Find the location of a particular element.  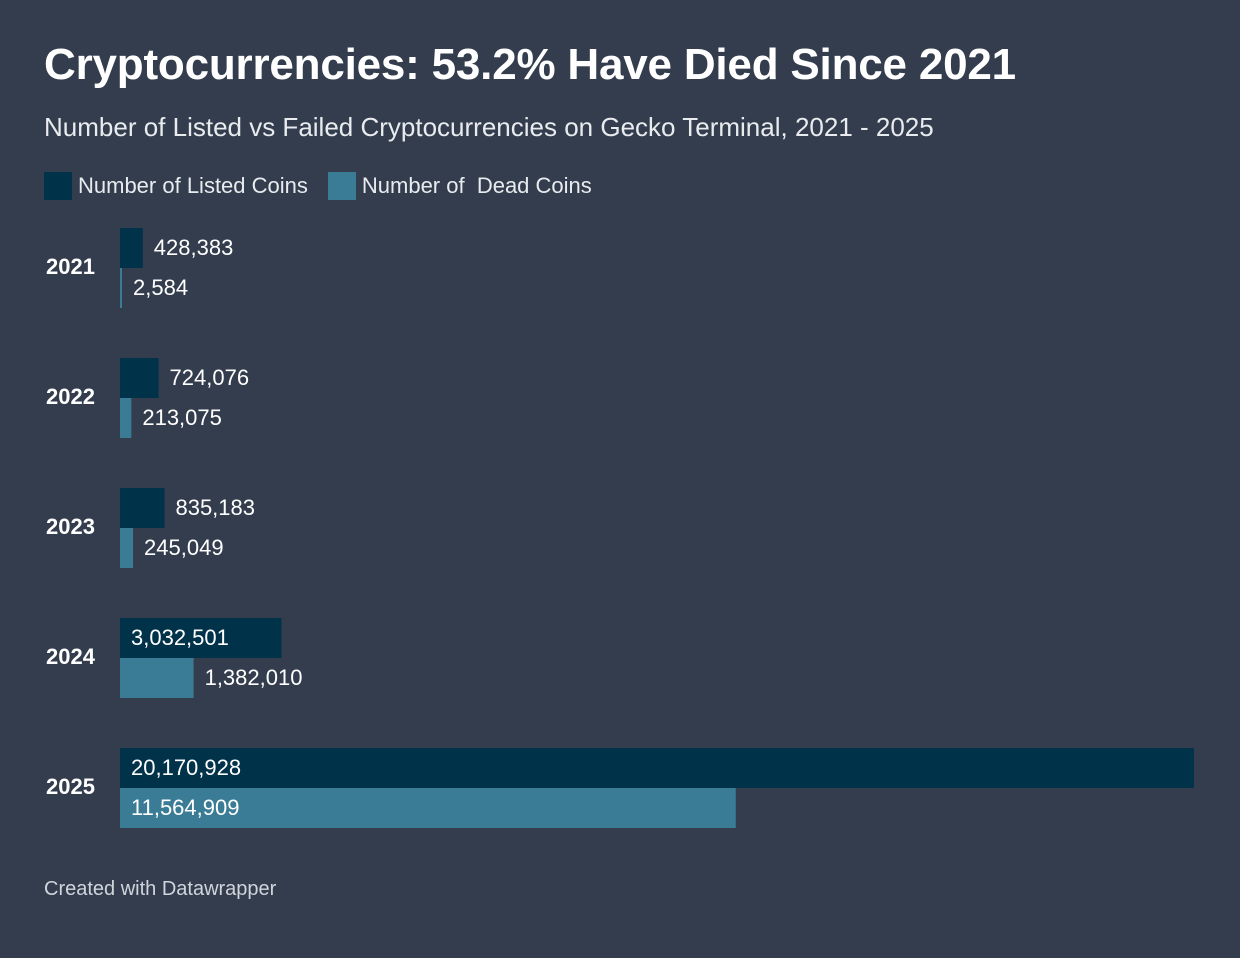

category-label: 2022 is located at coordinates (70, 396).